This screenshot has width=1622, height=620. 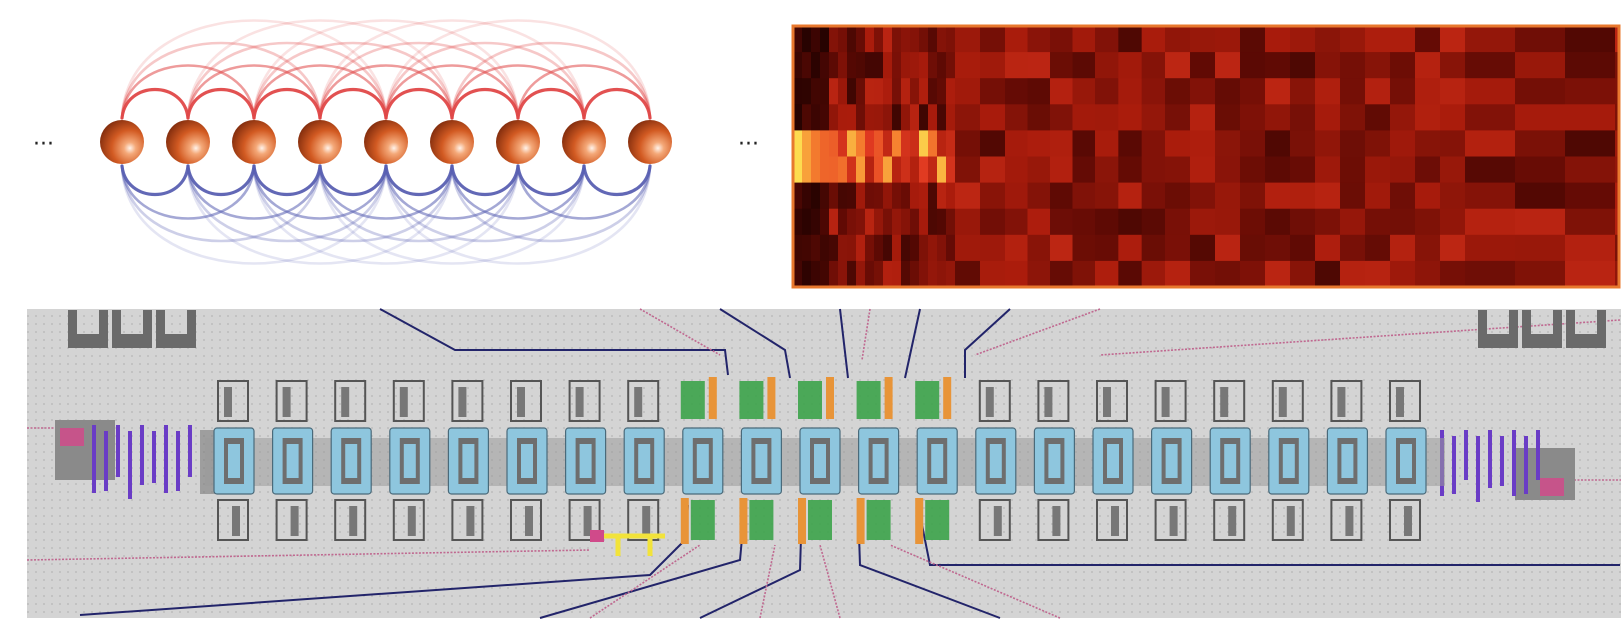 I want to click on readout-resonator-upper, so click(x=1053, y=401).